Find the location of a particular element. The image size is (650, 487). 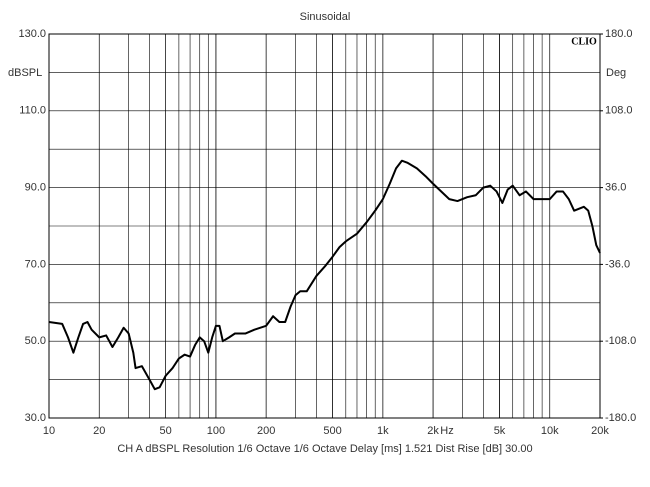

x-tick-label: 50 is located at coordinates (166, 431).